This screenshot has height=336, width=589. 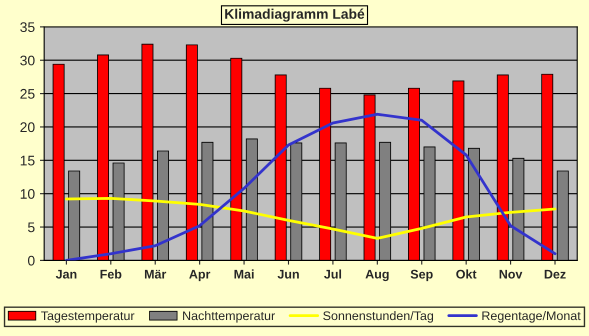 What do you see at coordinates (511, 274) in the screenshot?
I see `x-tick-label: Nov` at bounding box center [511, 274].